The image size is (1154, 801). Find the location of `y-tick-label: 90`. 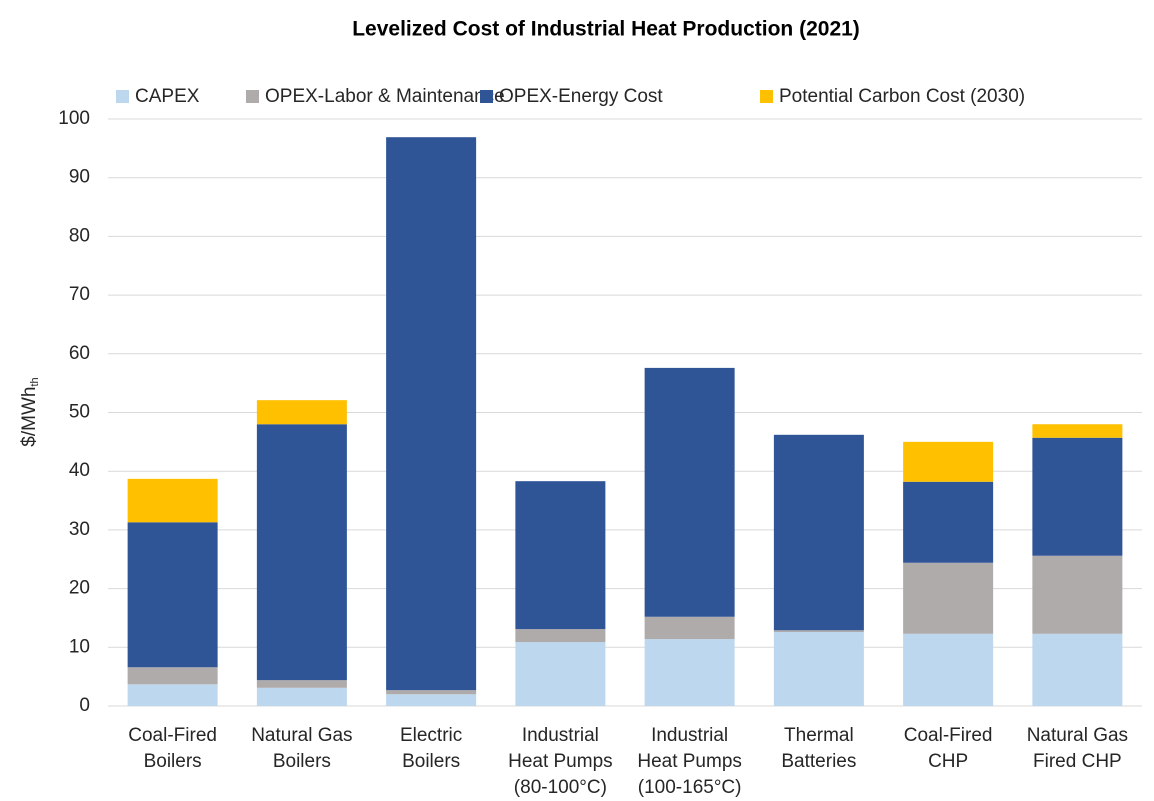

y-tick-label: 90 is located at coordinates (79, 177).